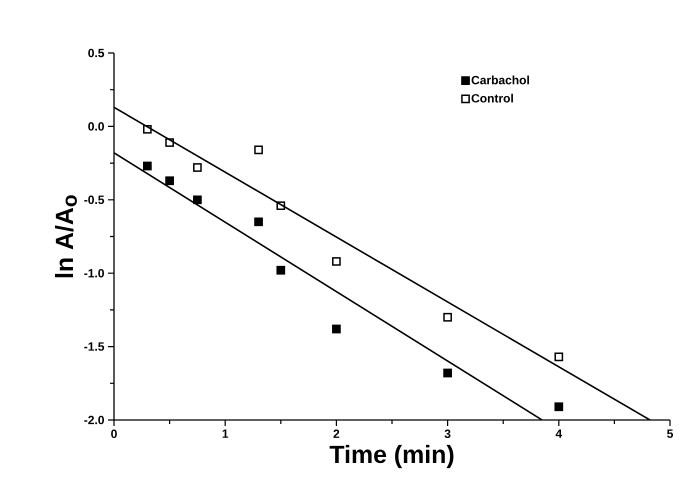 The image size is (684, 495). Describe the element at coordinates (392, 456) in the screenshot. I see `x-axis-title: Time (min)` at that location.